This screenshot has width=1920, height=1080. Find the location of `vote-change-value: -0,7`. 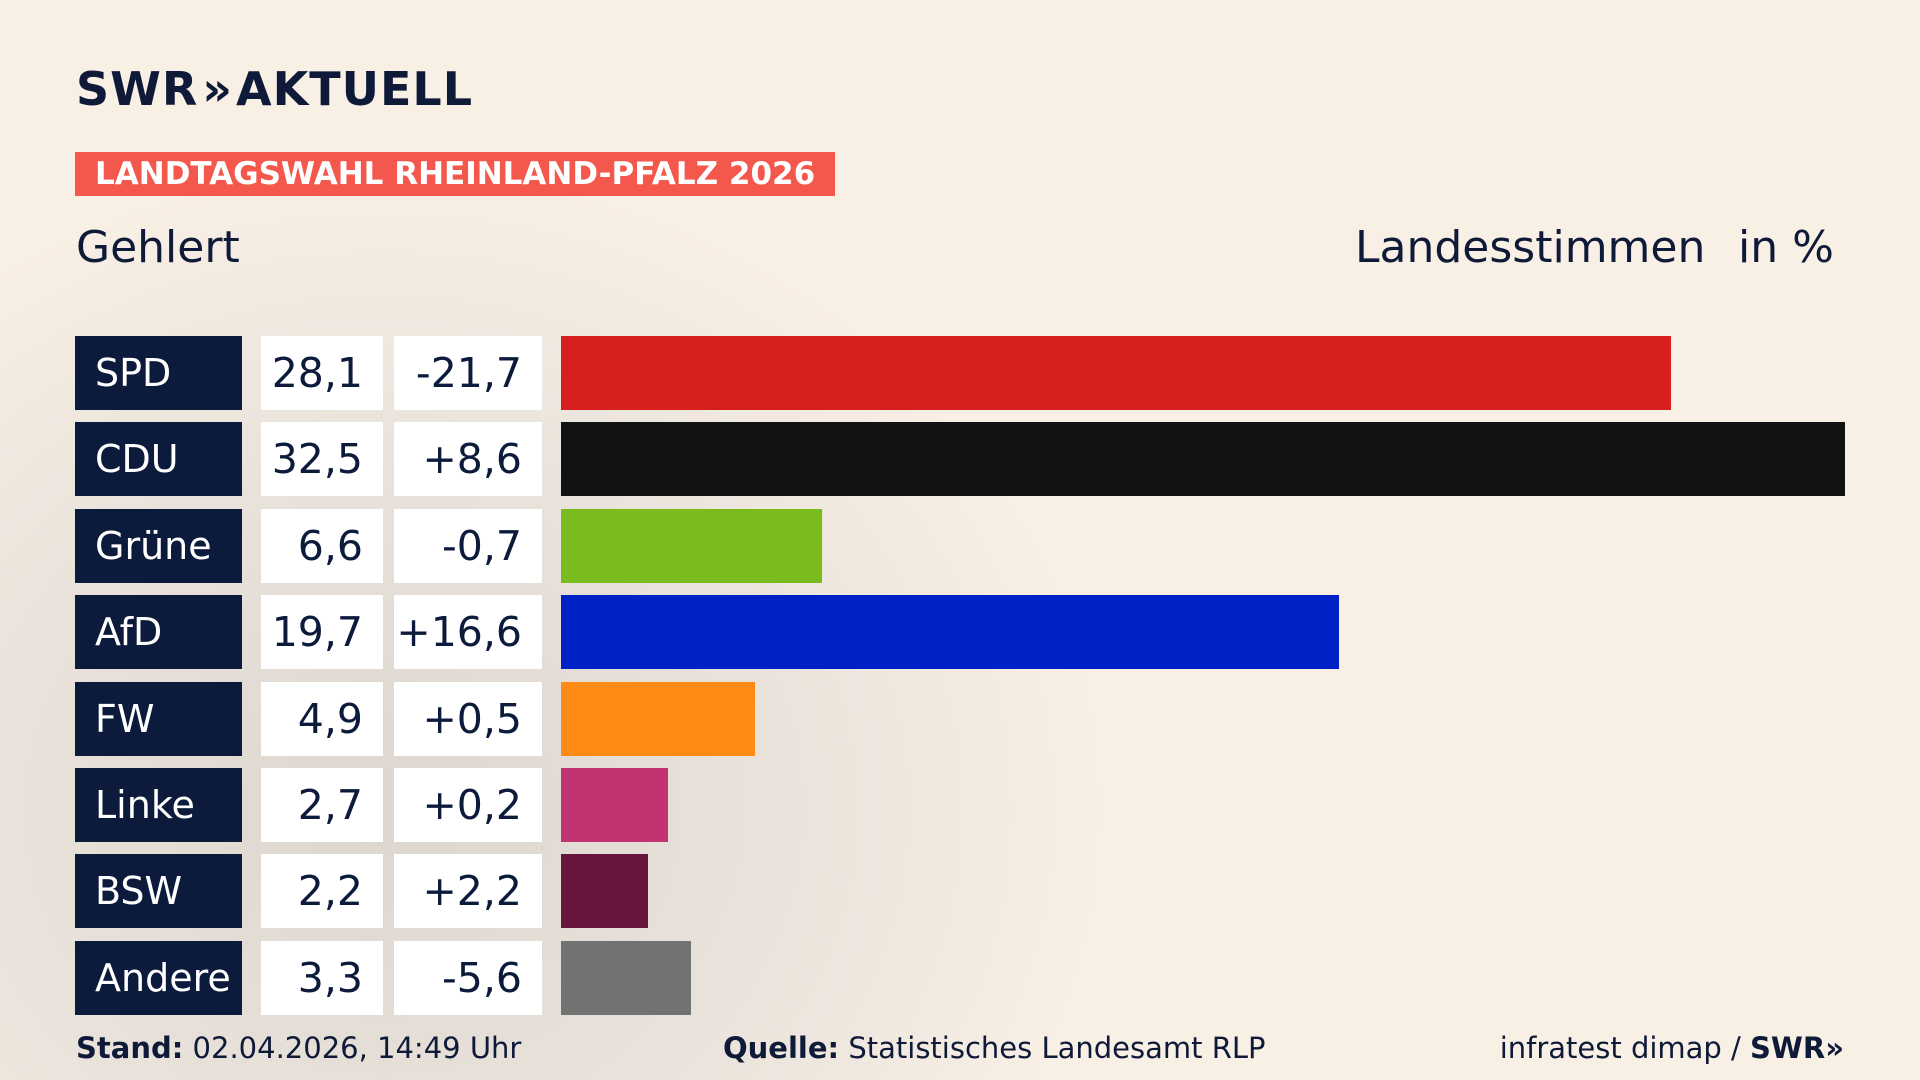

vote-change-value: -0,7 is located at coordinates (468, 545).